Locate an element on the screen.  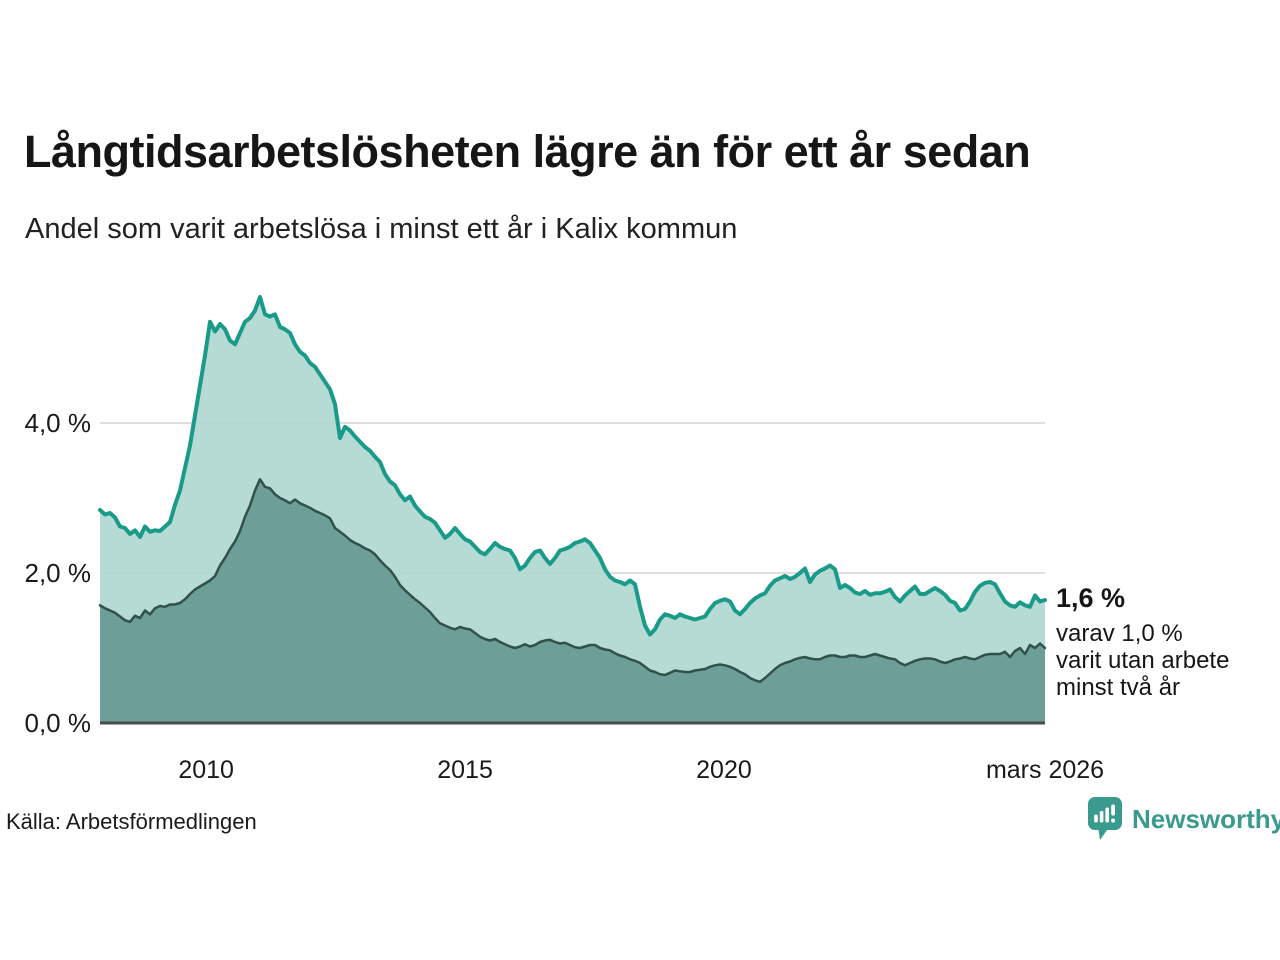
x-tick-label: mars 2026 is located at coordinates (1045, 770).